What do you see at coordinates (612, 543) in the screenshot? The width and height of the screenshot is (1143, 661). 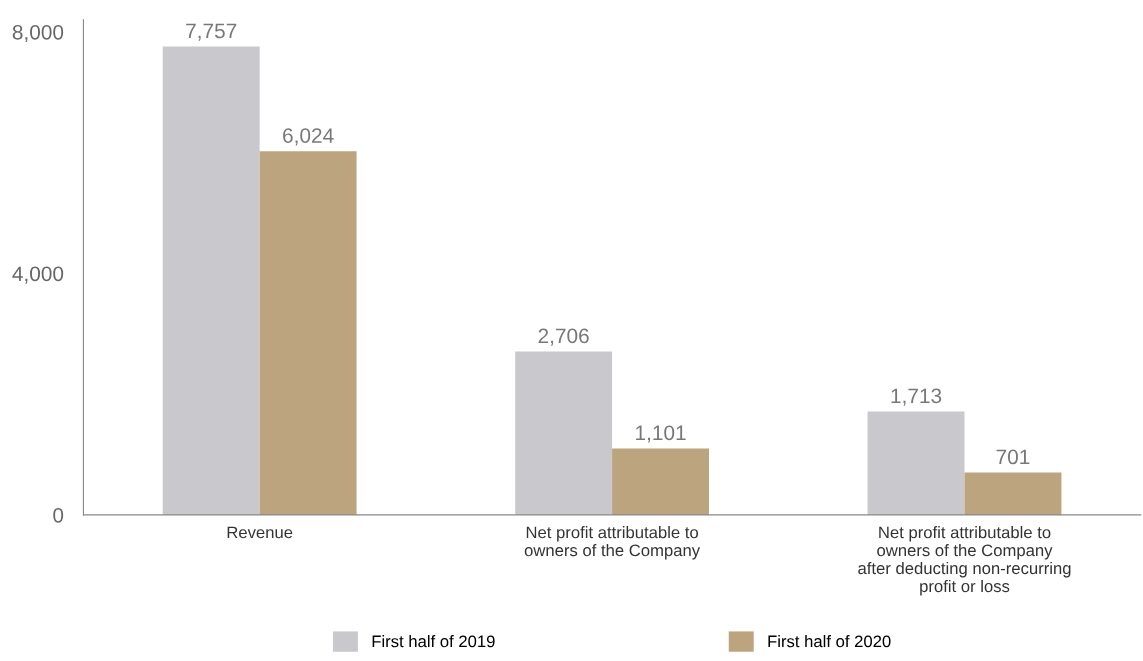 I see `x-tick-label: Net profit attributable to owners of the Company` at bounding box center [612, 543].